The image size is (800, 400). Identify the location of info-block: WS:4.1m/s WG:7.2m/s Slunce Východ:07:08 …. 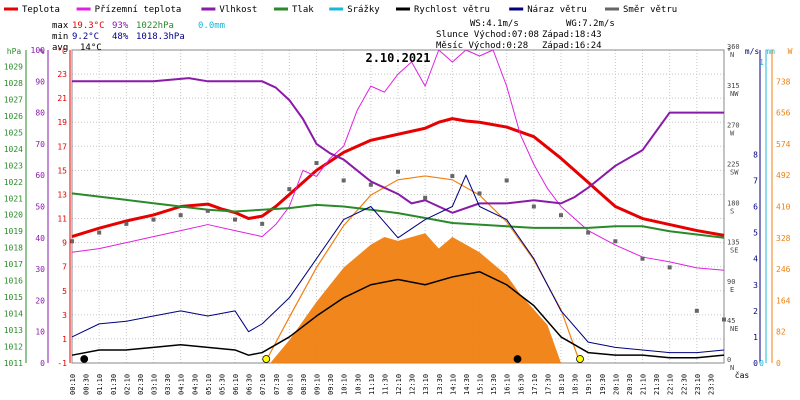
(525, 35).